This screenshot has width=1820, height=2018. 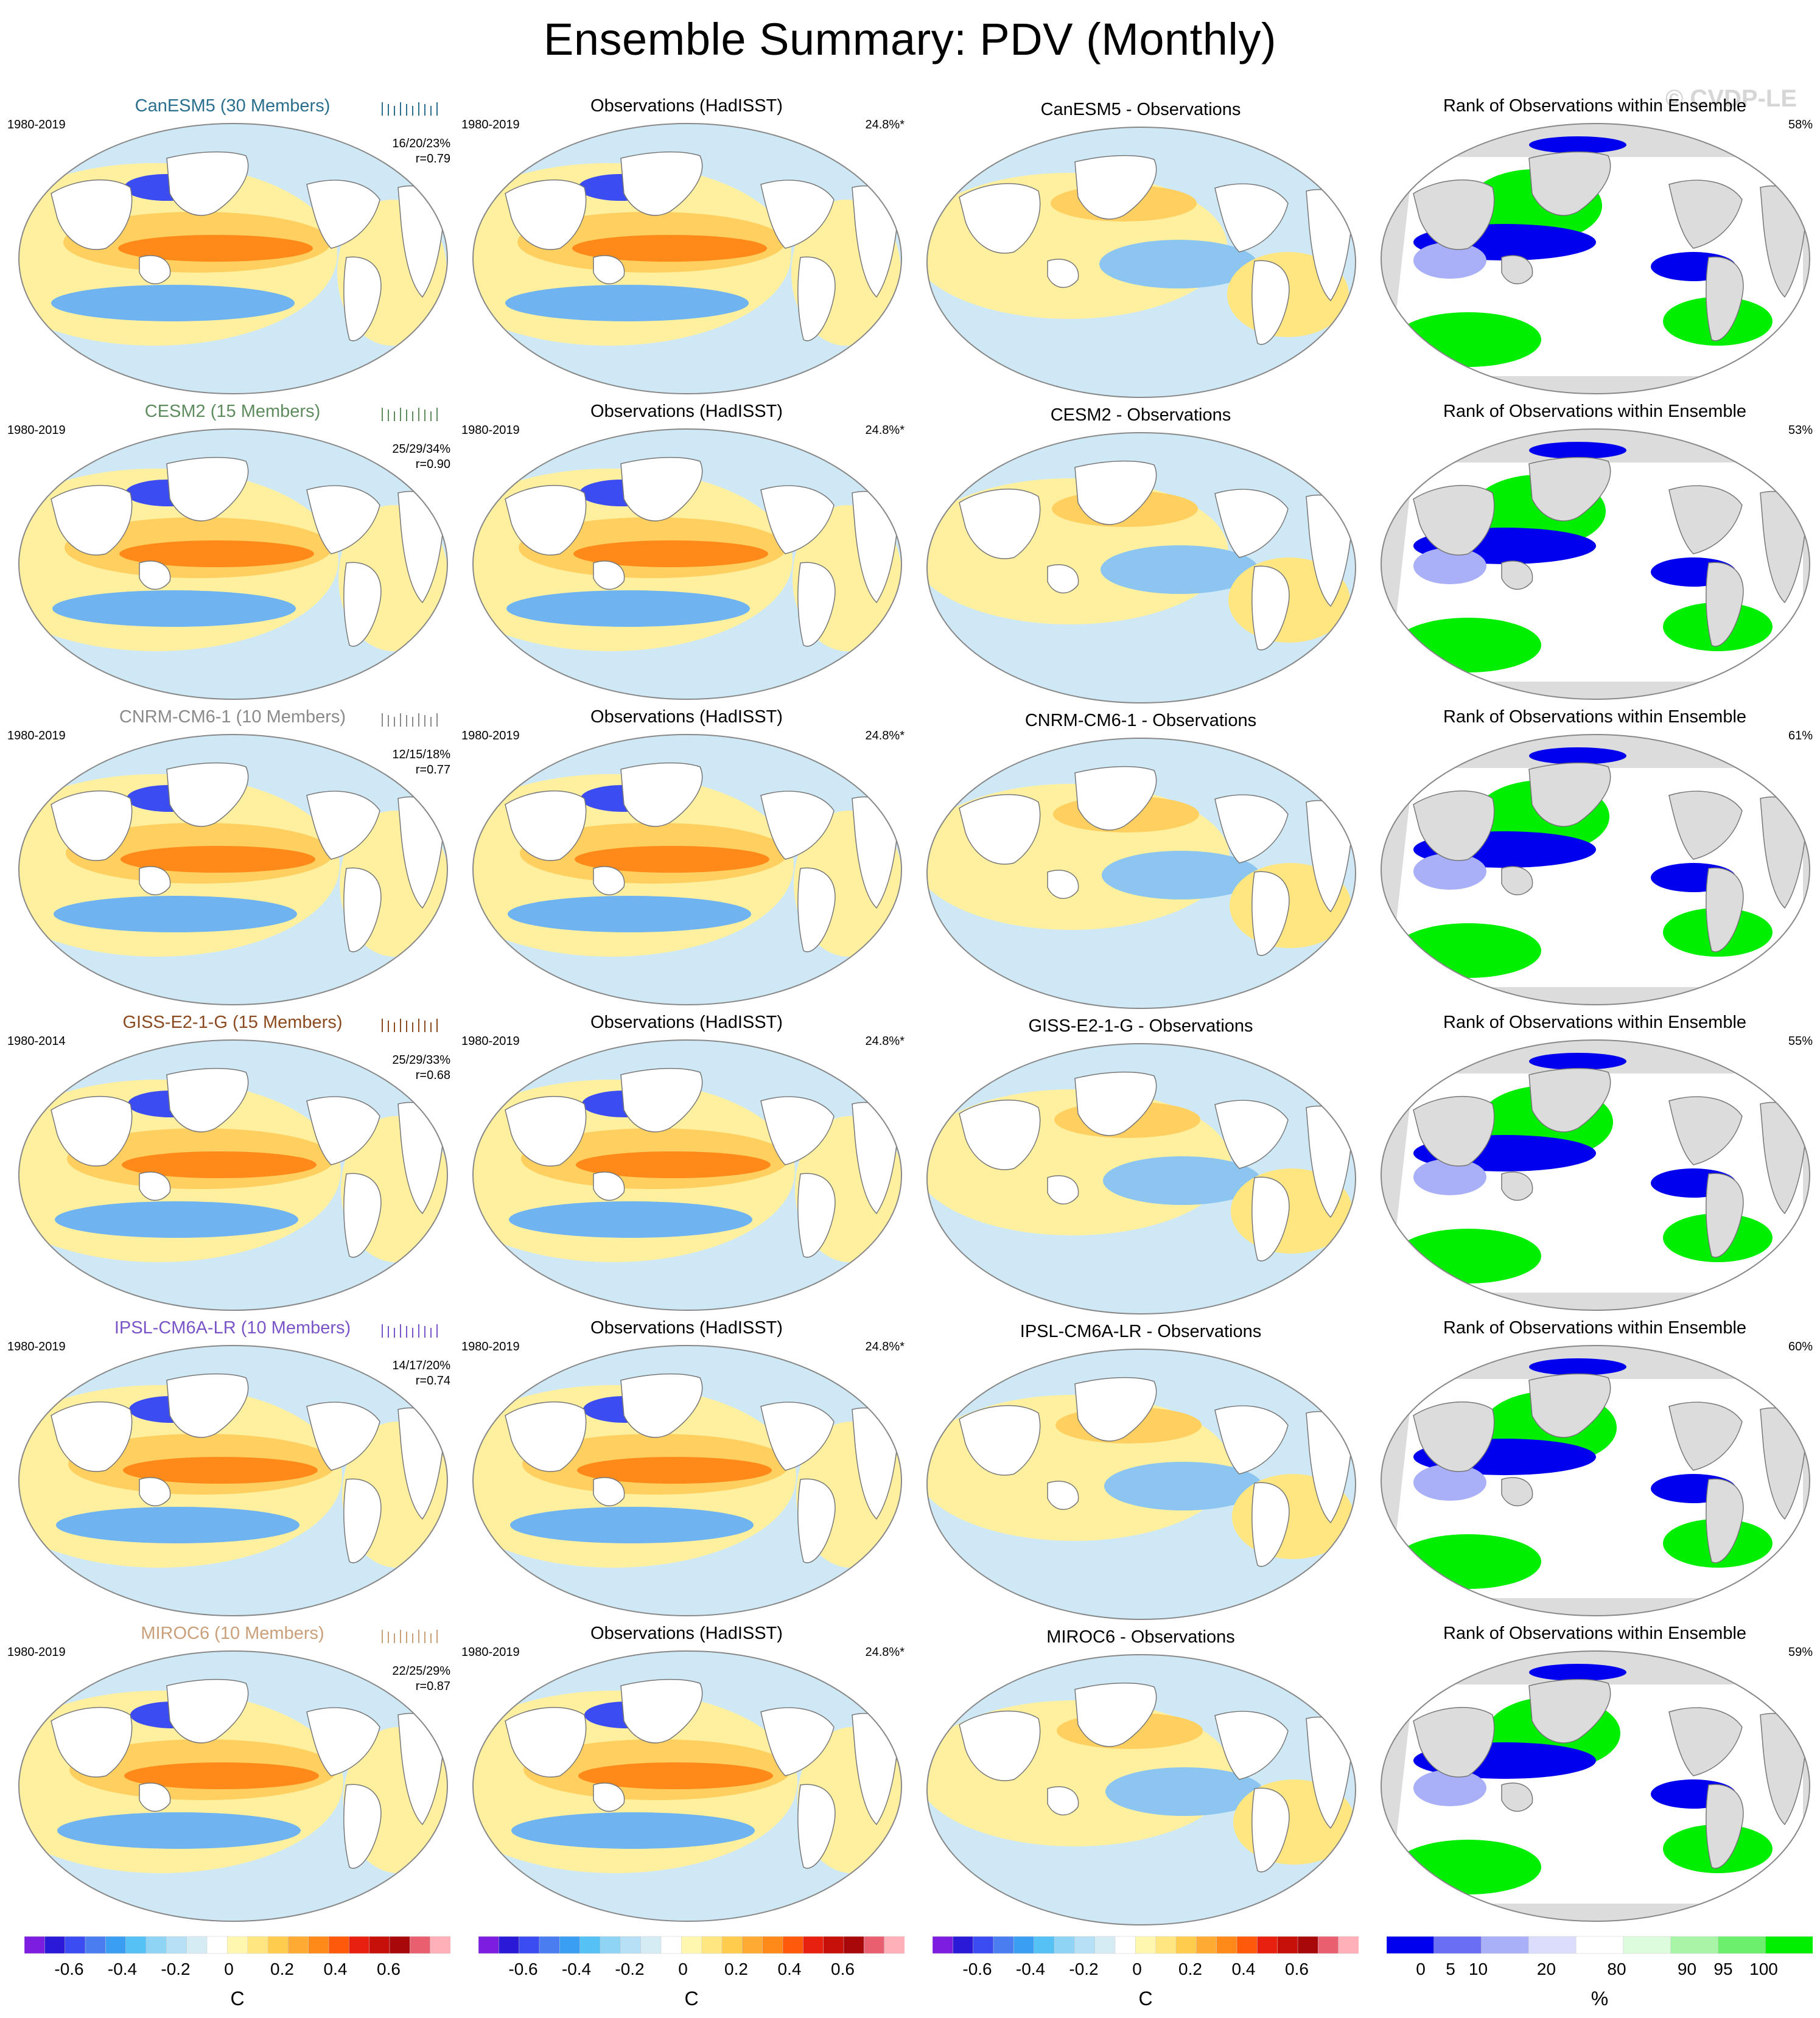 I want to click on colorbar-unit: C, so click(x=691, y=1998).